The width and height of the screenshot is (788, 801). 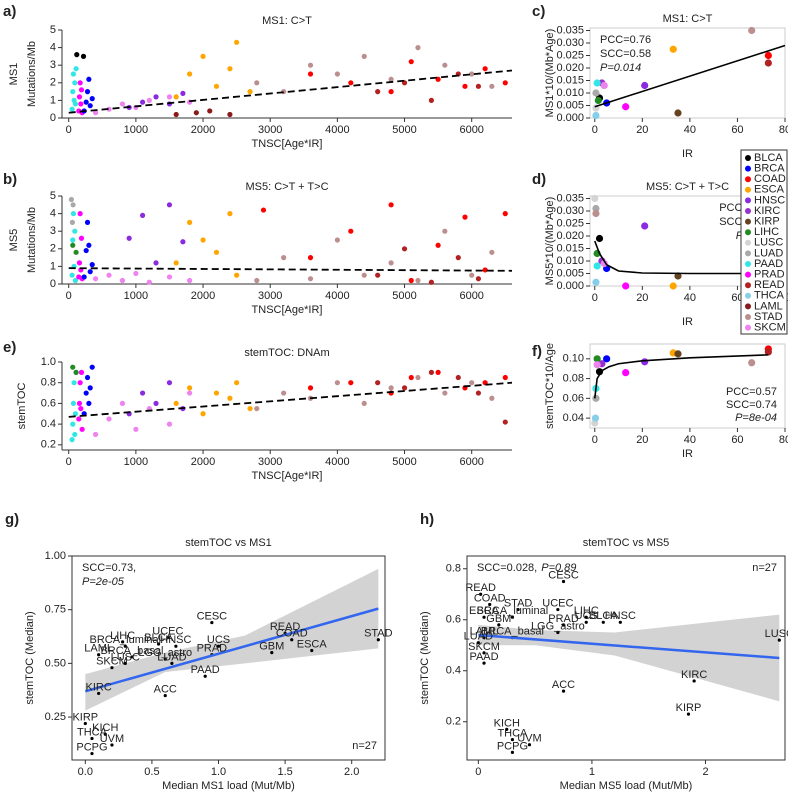 What do you see at coordinates (512, 632) in the screenshot?
I see `point-label: BRCA_basal` at bounding box center [512, 632].